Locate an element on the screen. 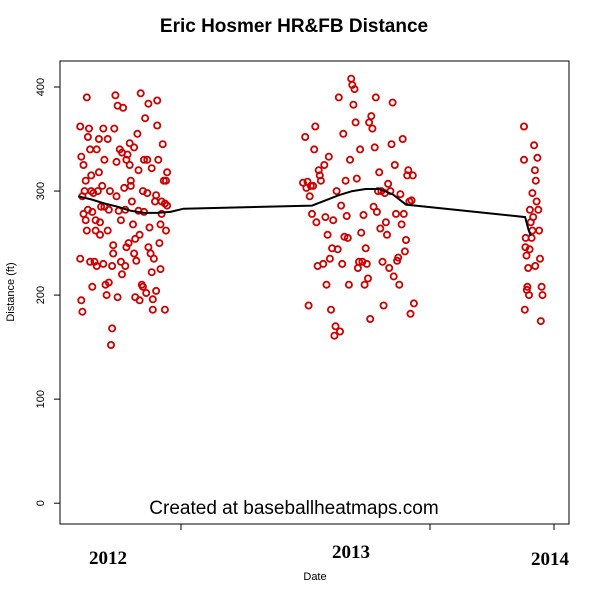  watermark-text: Created at baseballheatmaps.com is located at coordinates (293, 508).